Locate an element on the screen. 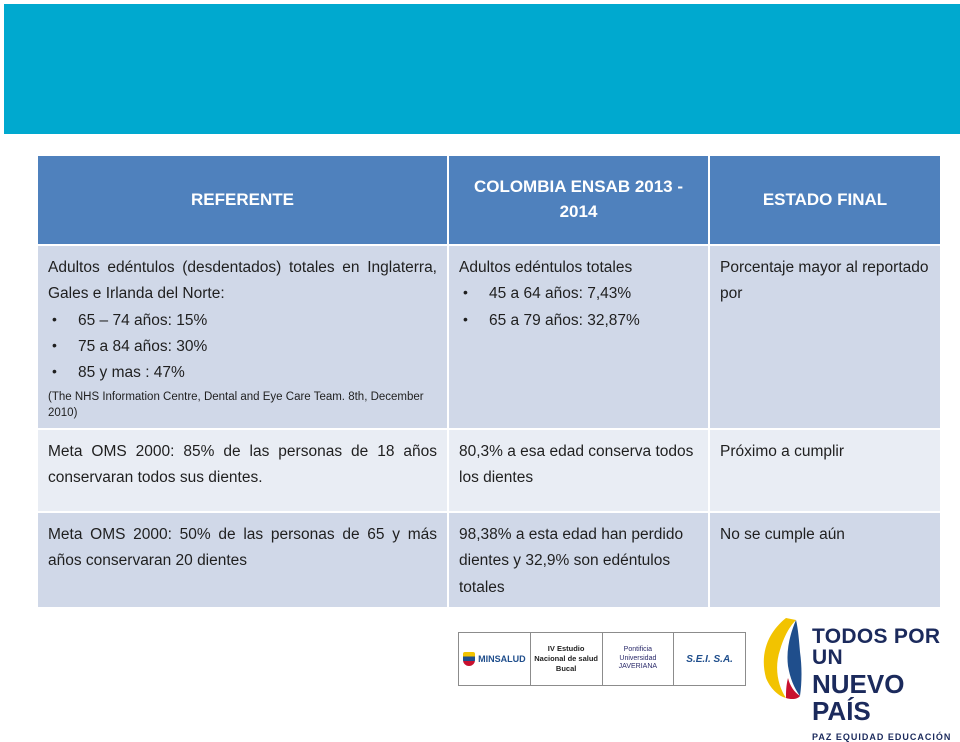 The width and height of the screenshot is (960, 742). list-item: 75 a 84 años: 30% is located at coordinates (242, 347).